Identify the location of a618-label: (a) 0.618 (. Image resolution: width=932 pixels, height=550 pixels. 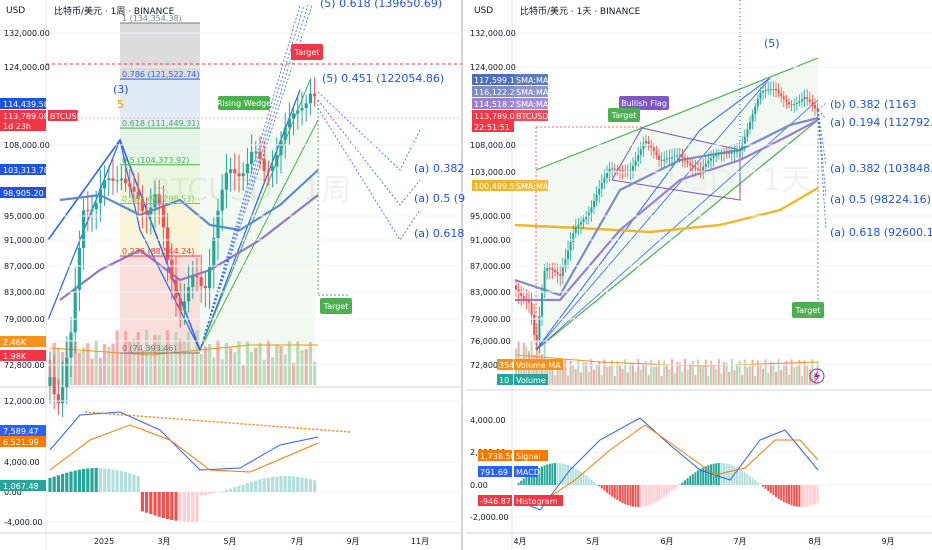
(443, 233).